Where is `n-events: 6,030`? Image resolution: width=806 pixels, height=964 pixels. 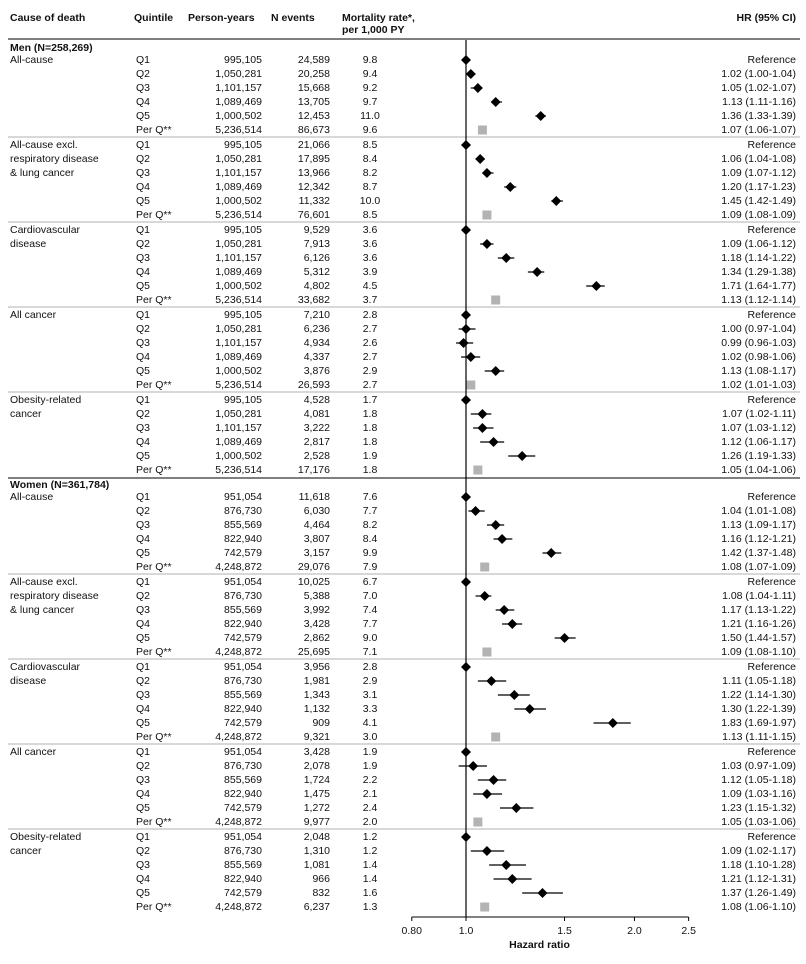 n-events: 6,030 is located at coordinates (317, 511).